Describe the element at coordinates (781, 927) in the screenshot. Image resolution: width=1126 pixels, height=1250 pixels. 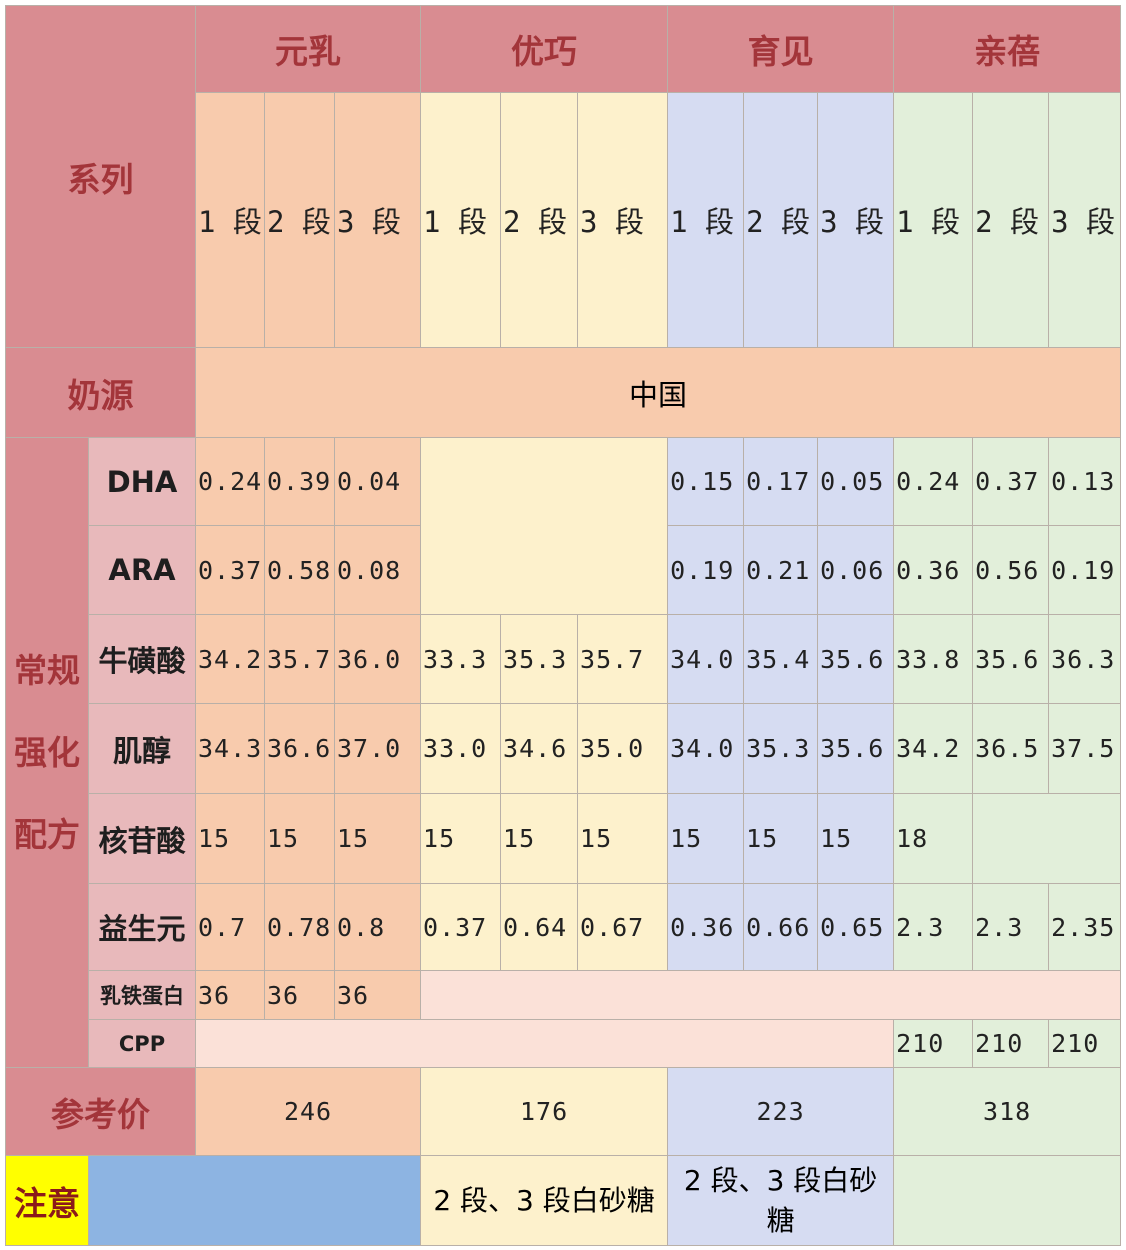
I see `value-cell: 0.66` at that location.